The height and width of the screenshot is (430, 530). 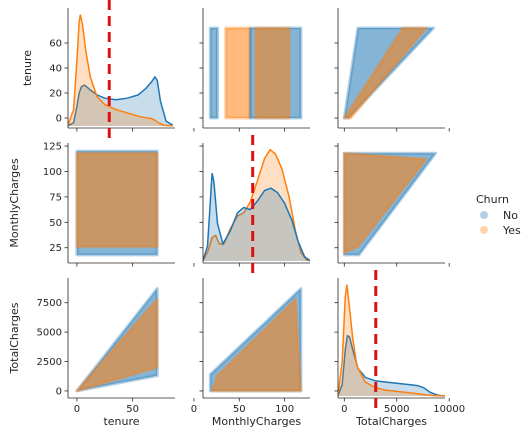 What do you see at coordinates (52, 172) in the screenshot?
I see `y-tick-label: 100` at bounding box center [52, 172].